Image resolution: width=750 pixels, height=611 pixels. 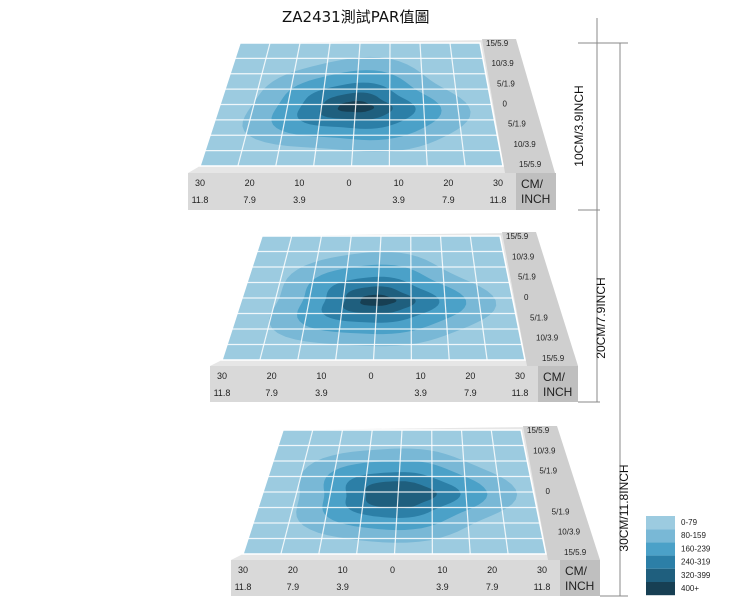 I want to click on legend-label: 240-319, so click(x=696, y=562).